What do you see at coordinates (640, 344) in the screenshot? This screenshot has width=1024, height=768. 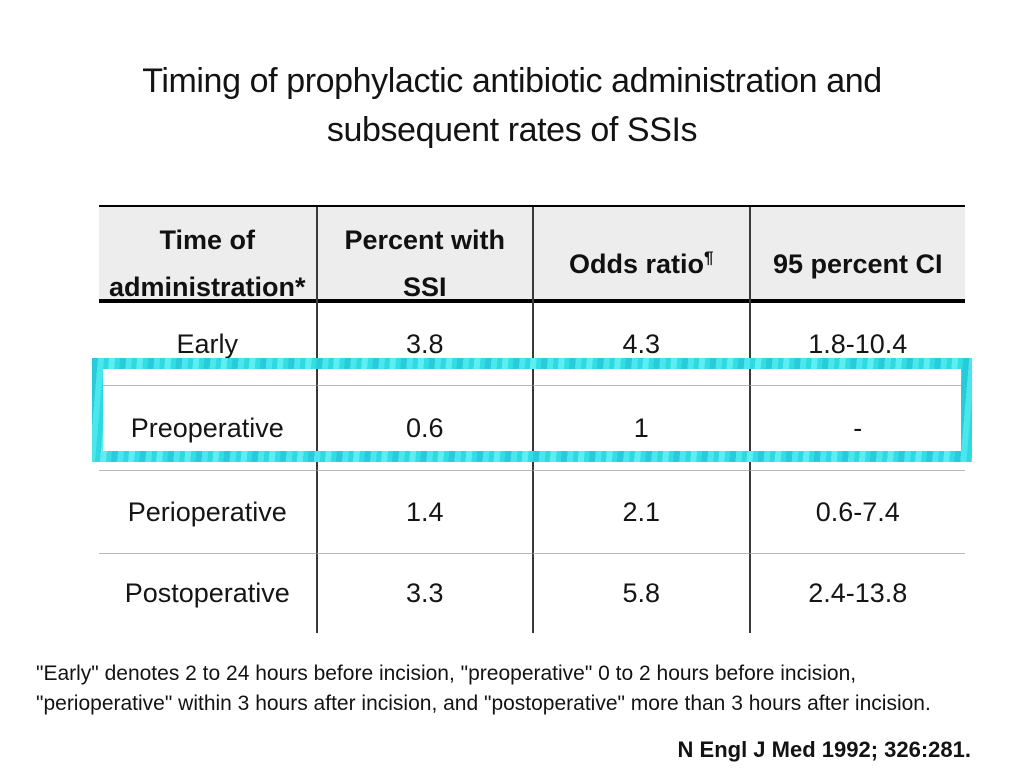 I see `cell-odds-ratio: 4.3` at bounding box center [640, 344].